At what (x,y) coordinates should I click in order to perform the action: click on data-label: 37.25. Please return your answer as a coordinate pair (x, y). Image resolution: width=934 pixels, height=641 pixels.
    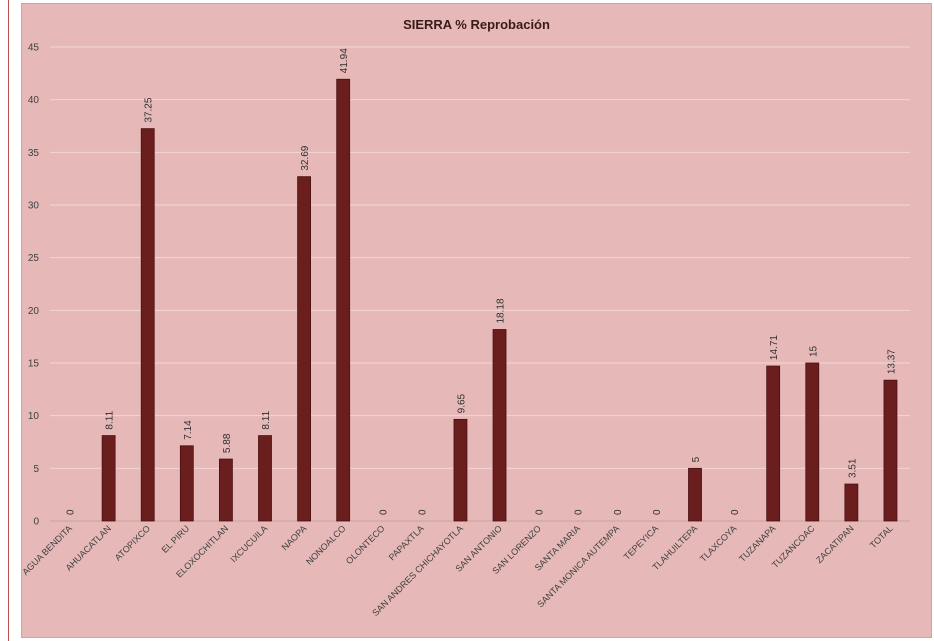
    Looking at the image, I should click on (149, 109).